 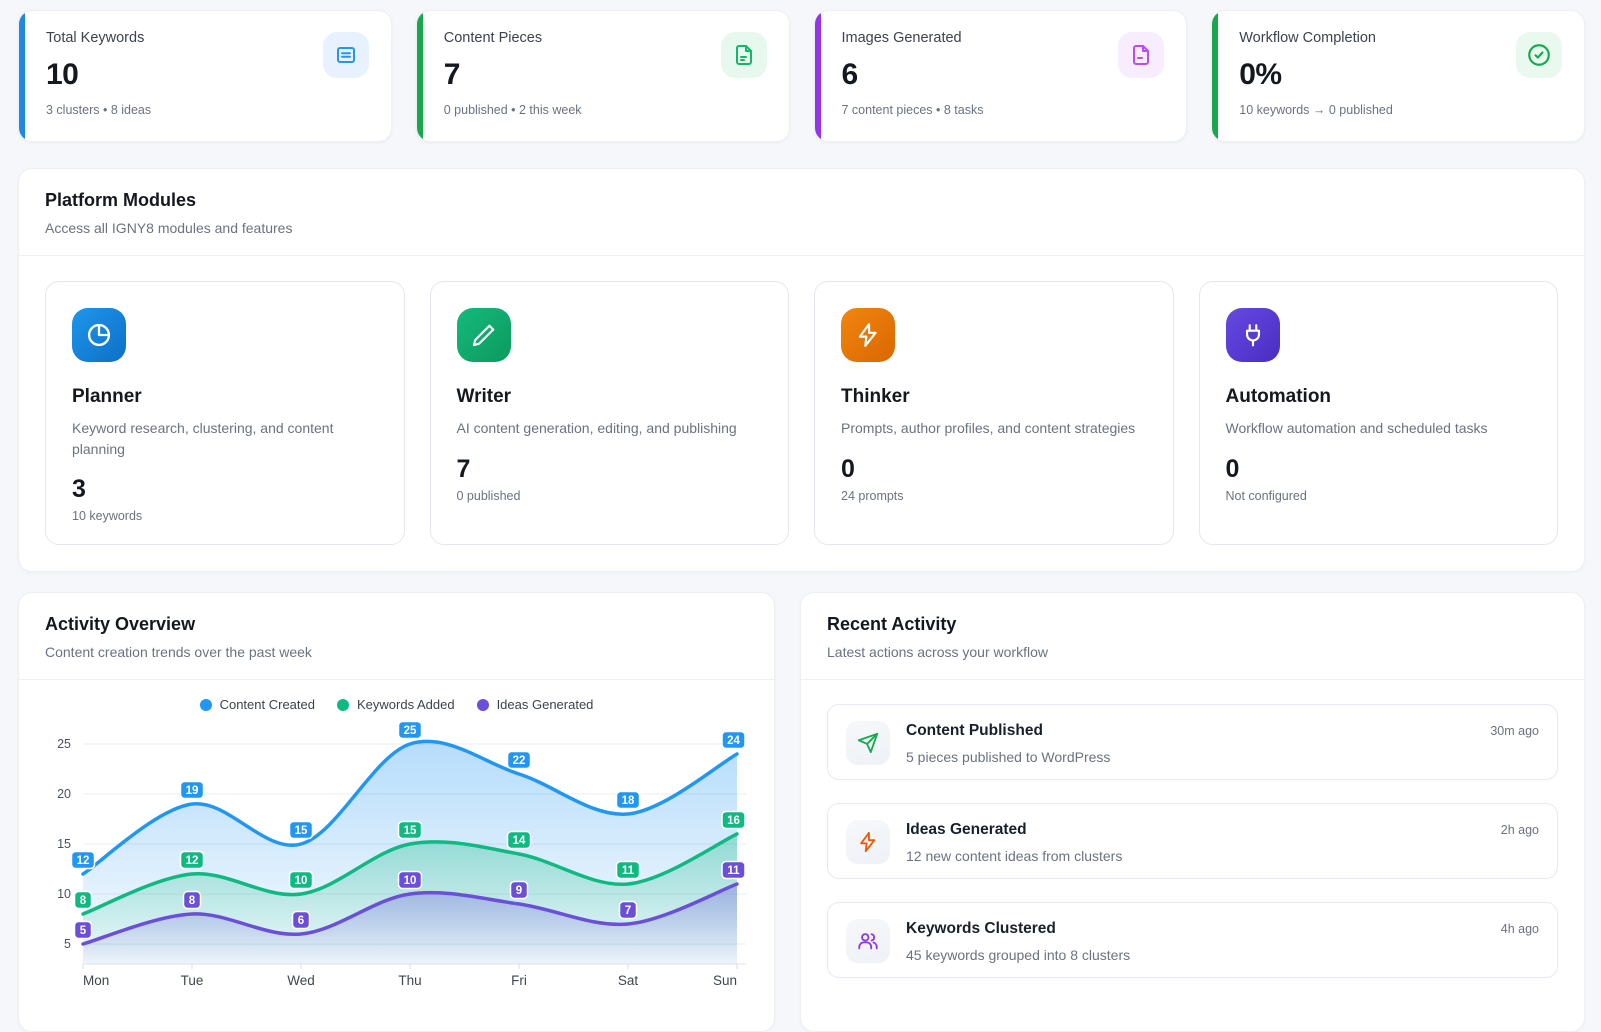 What do you see at coordinates (1141, 55) in the screenshot?
I see `file-image-icon` at bounding box center [1141, 55].